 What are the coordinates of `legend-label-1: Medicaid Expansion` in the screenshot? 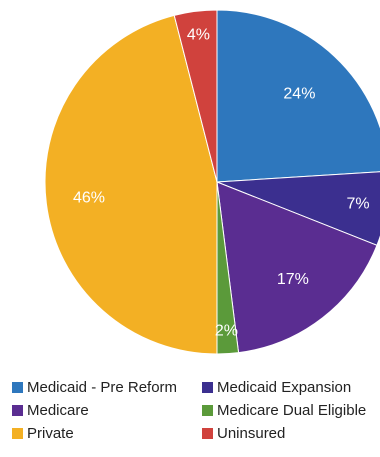 It's located at (284, 387).